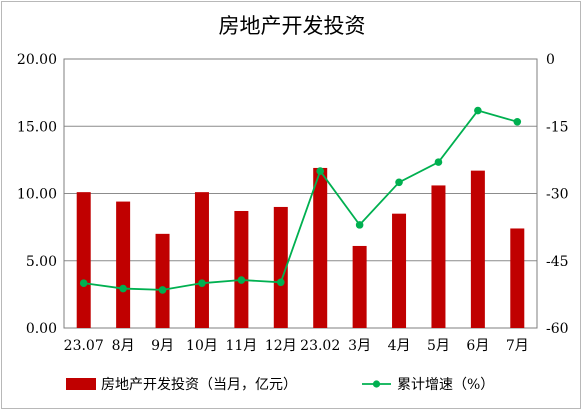 The image size is (584, 412). I want to click on legend-line-marker, so click(376, 384).